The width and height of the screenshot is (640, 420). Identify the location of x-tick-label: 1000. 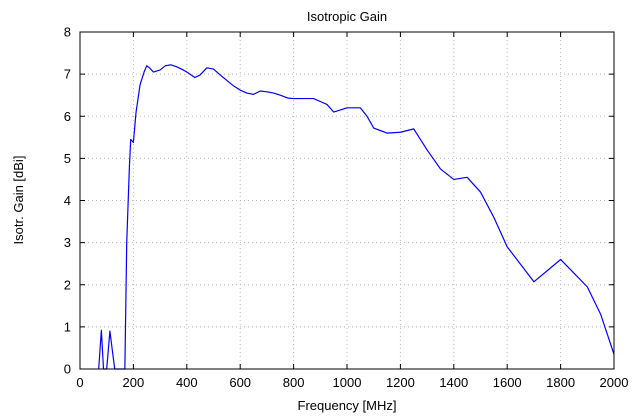
(347, 382).